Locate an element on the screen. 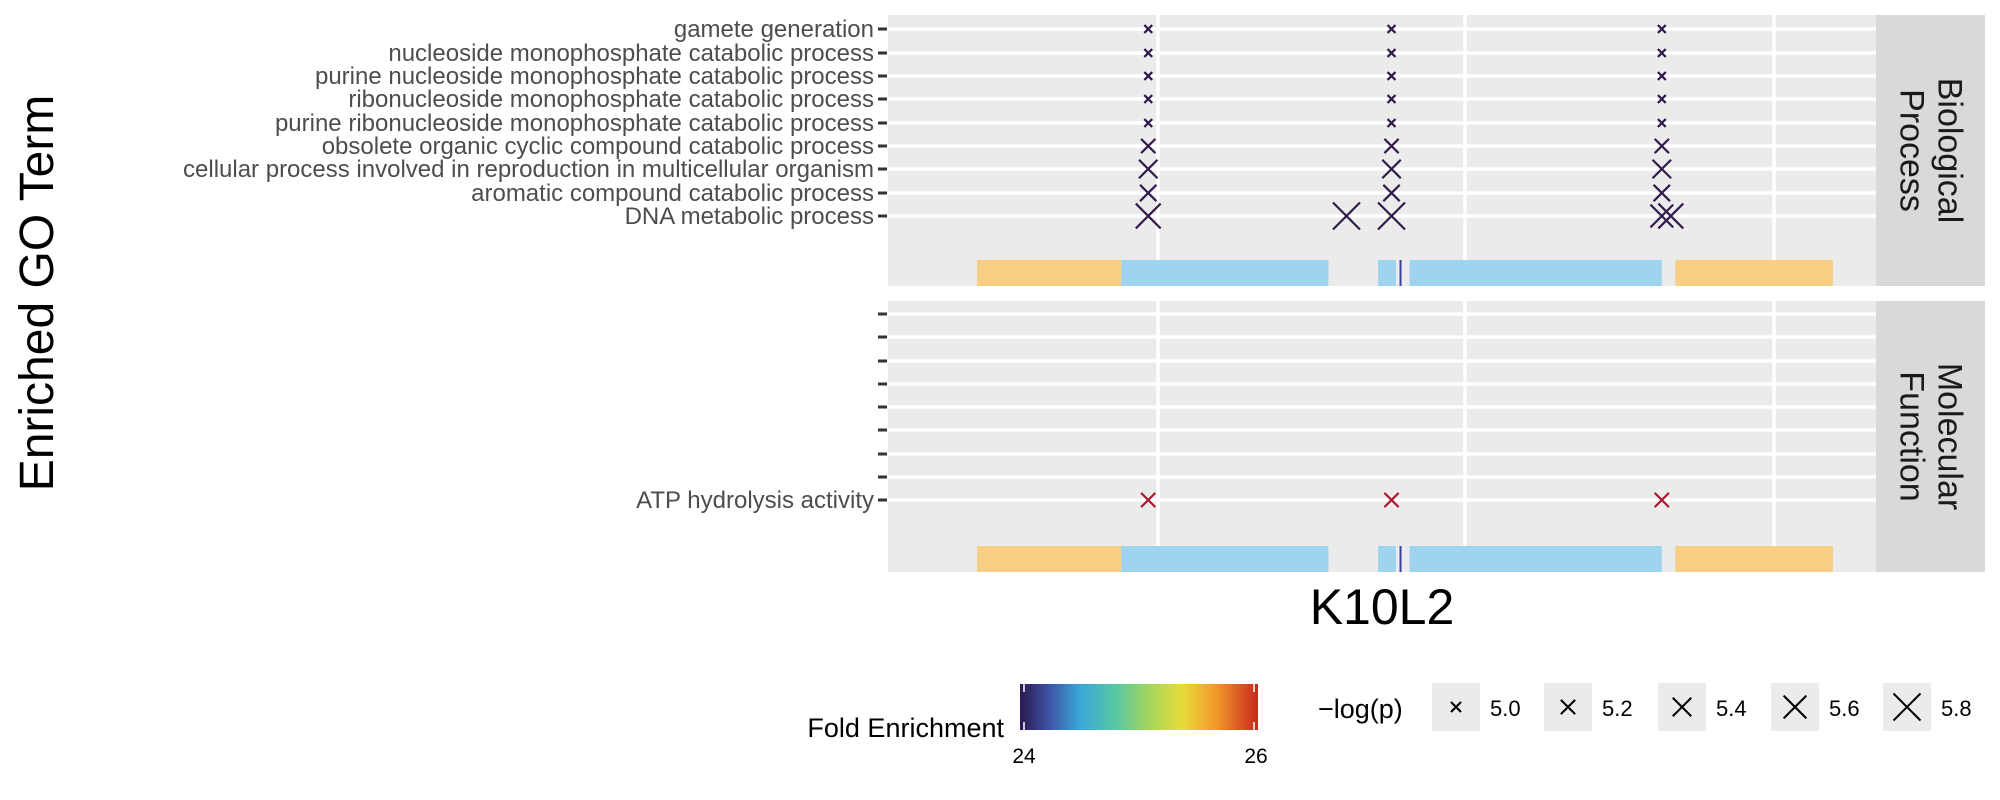 Image resolution: width=2000 pixels, height=800 pixels. color-legend-tick-max: 26 is located at coordinates (1255, 756).